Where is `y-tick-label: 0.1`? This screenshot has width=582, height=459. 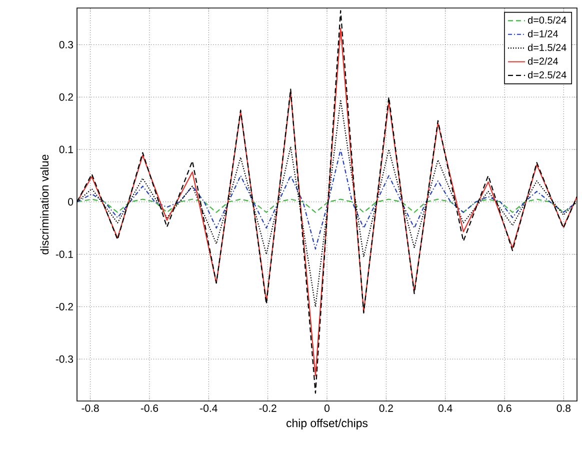
y-tick-label: 0.1 is located at coordinates (66, 150).